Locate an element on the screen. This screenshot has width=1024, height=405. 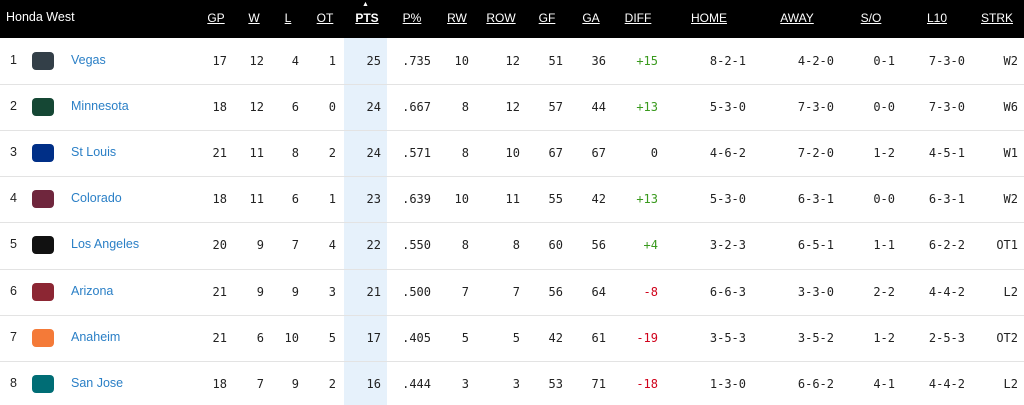
team-name: Colorado is located at coordinates (96, 198).